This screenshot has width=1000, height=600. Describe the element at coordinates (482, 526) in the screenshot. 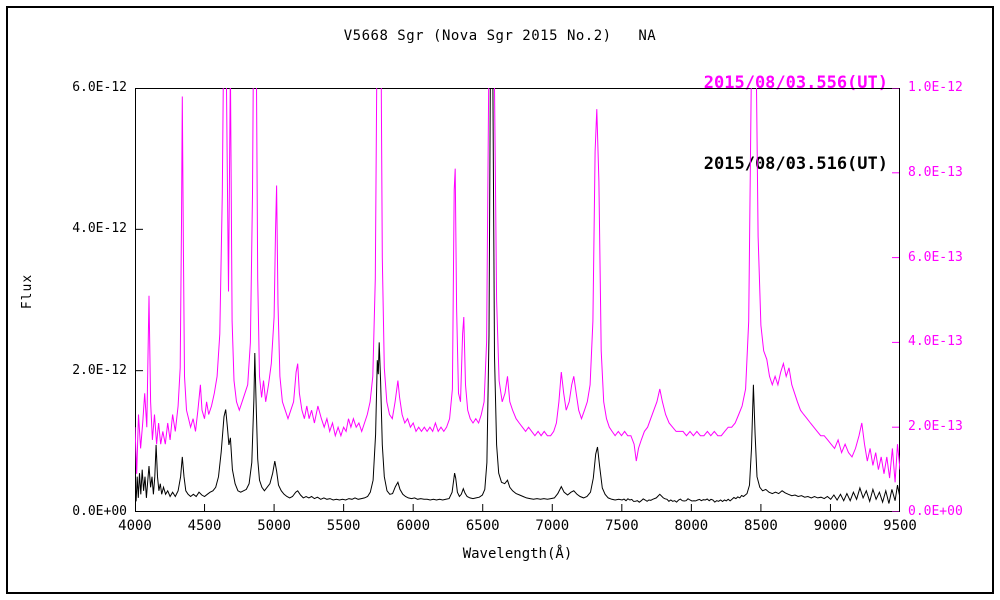

I see `x-tick-label: 6500` at that location.